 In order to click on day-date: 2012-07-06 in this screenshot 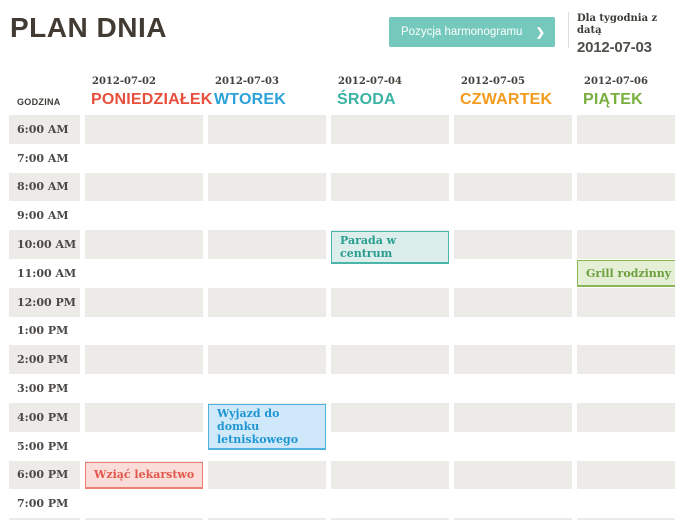, I will do `click(616, 81)`.